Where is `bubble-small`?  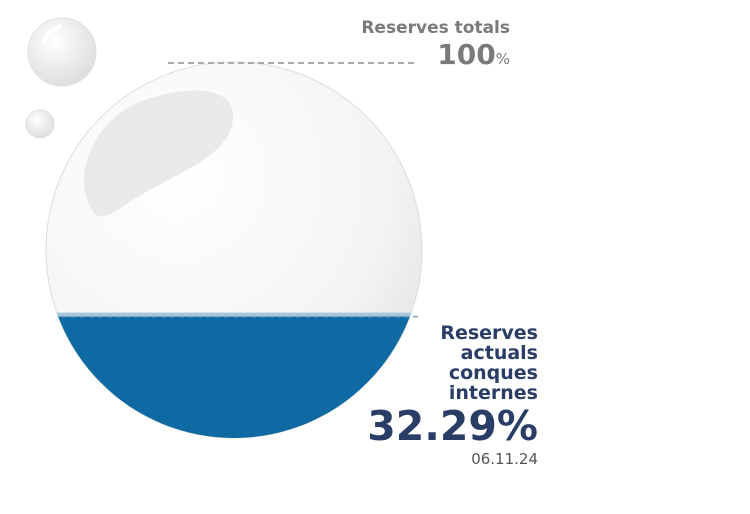
bubble-small is located at coordinates (40, 124).